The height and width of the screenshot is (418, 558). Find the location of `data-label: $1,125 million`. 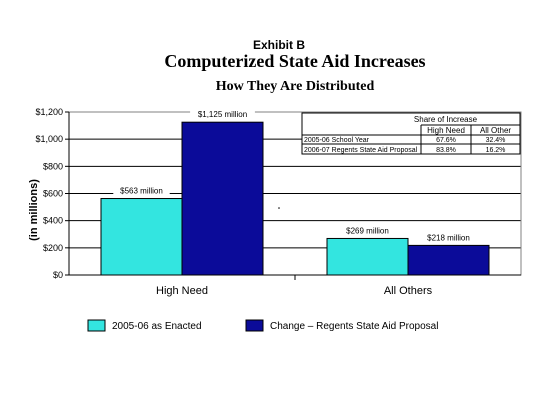

data-label: $1,125 million is located at coordinates (222, 114).